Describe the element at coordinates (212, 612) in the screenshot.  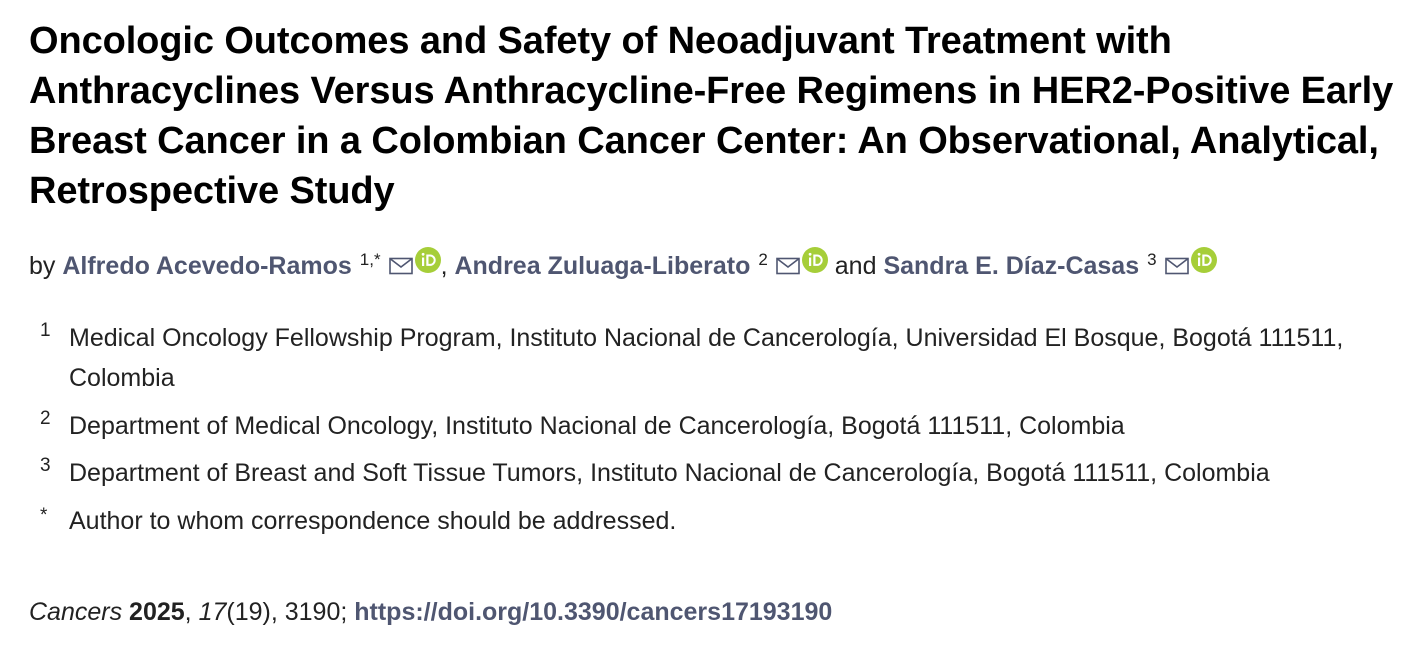
I see `citation-volume: 17` at that location.